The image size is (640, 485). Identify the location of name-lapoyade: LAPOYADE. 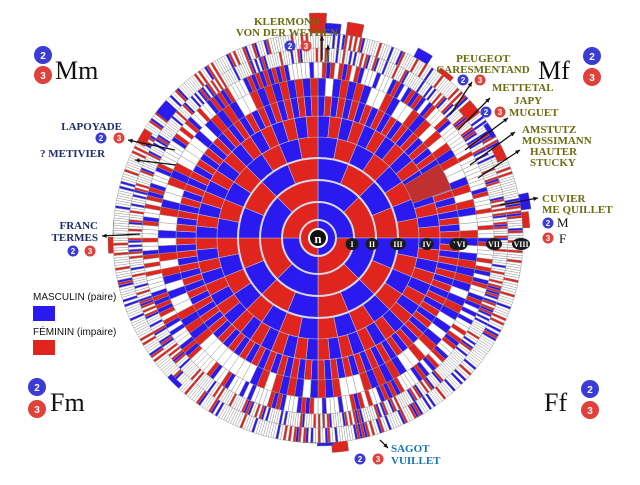
(91, 127).